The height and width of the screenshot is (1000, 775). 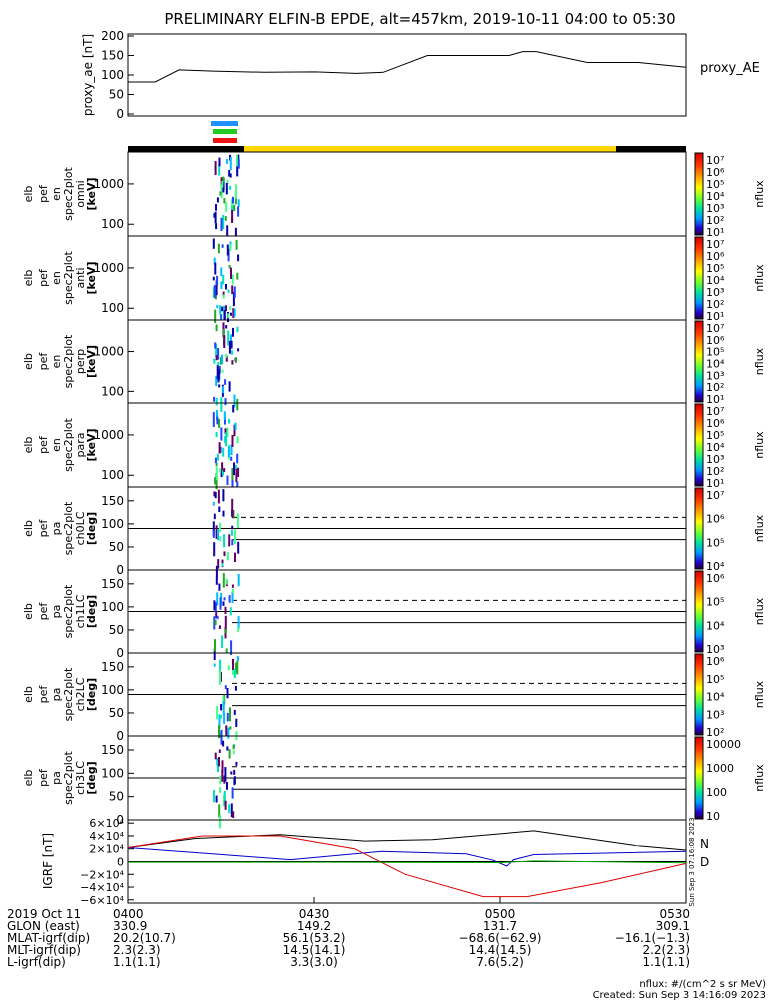 What do you see at coordinates (91, 361) in the screenshot?
I see `ylabel-perp-5: [keV]` at bounding box center [91, 361].